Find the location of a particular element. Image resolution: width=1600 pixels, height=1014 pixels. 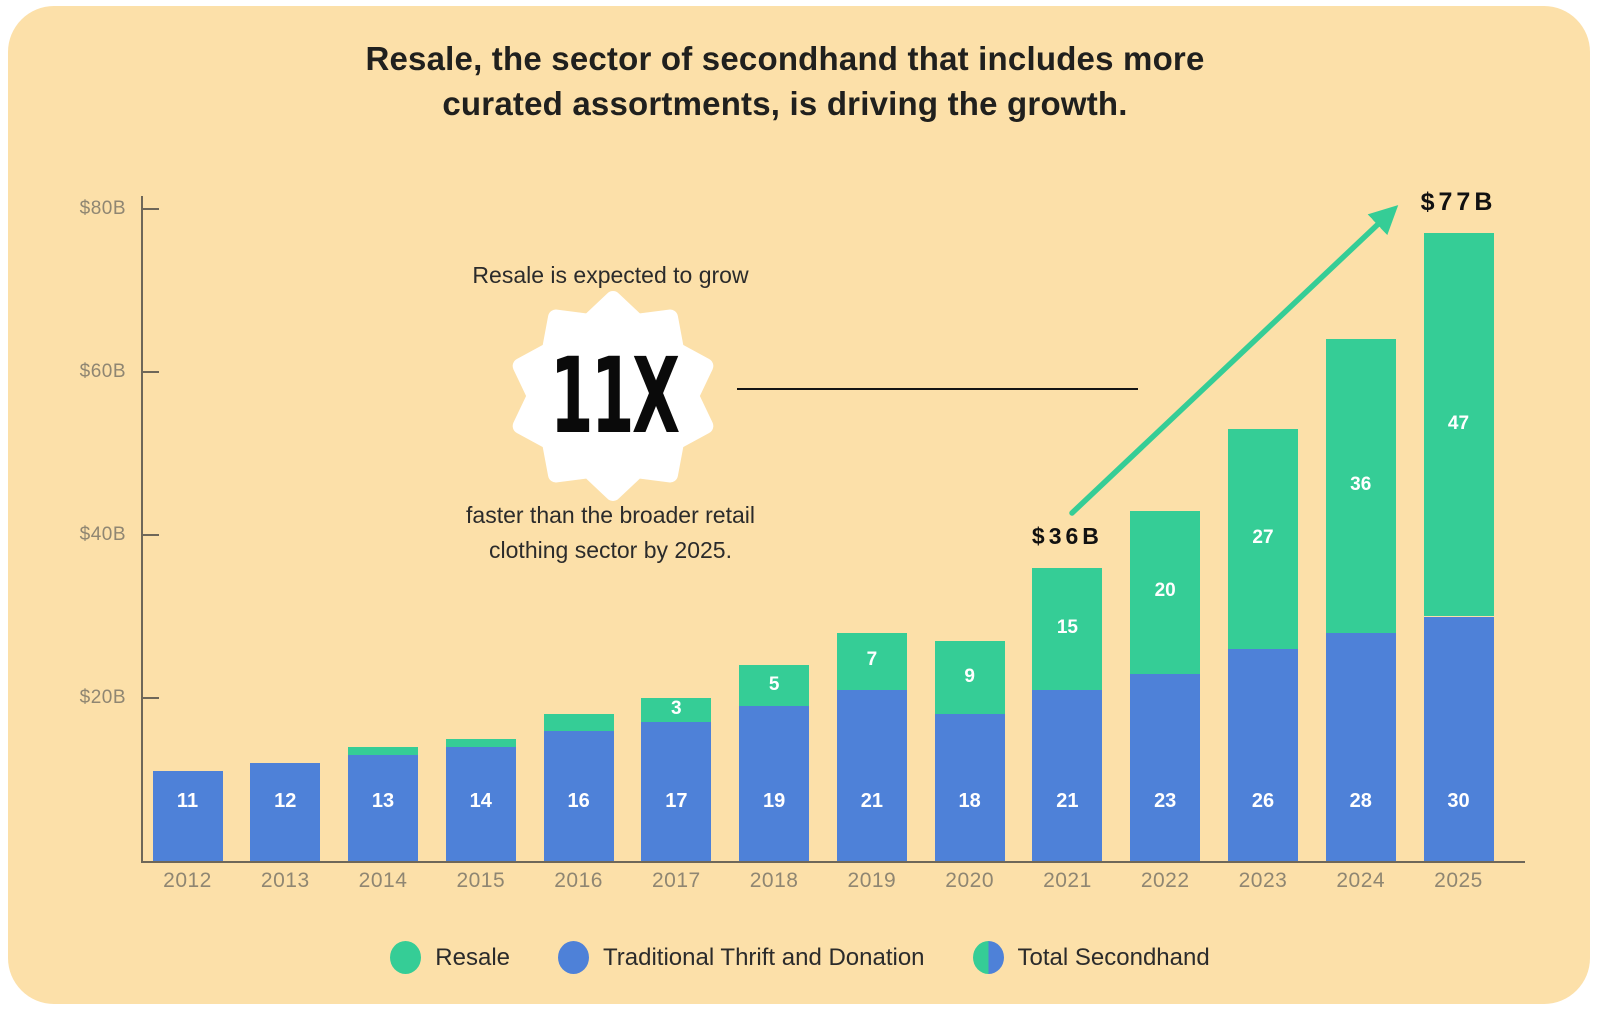

bar-value-label-thrift: 14 is located at coordinates (480, 801).